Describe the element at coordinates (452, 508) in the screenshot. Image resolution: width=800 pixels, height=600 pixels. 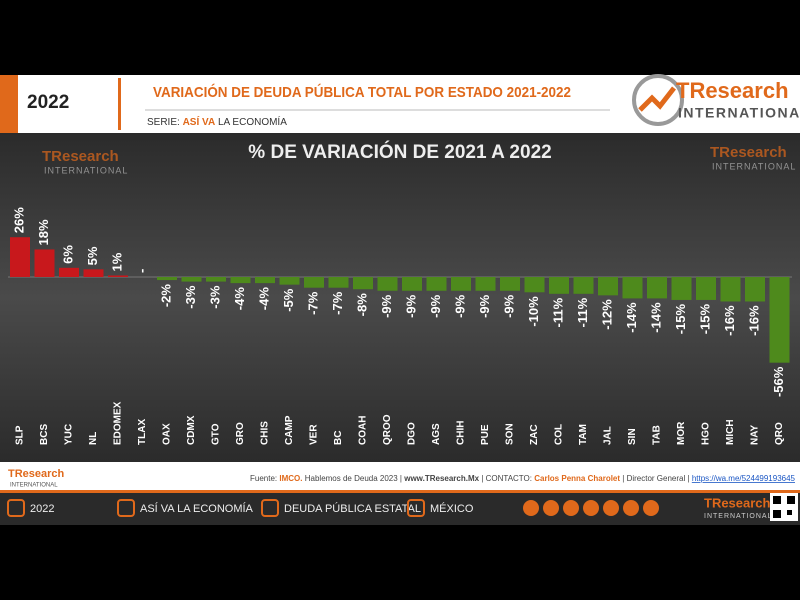
I see `nav-label: MÉXICO` at that location.